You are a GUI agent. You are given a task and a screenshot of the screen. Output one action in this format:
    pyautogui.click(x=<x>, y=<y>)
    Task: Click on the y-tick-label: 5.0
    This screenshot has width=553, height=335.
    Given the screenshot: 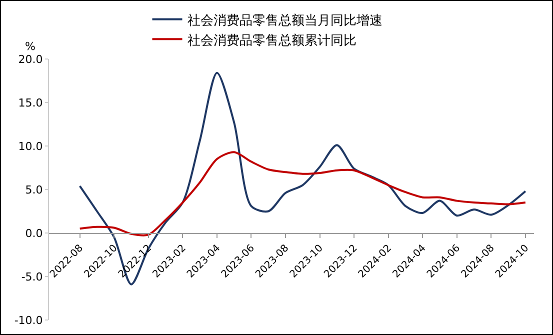 What is the action you would take?
    pyautogui.click(x=34, y=189)
    